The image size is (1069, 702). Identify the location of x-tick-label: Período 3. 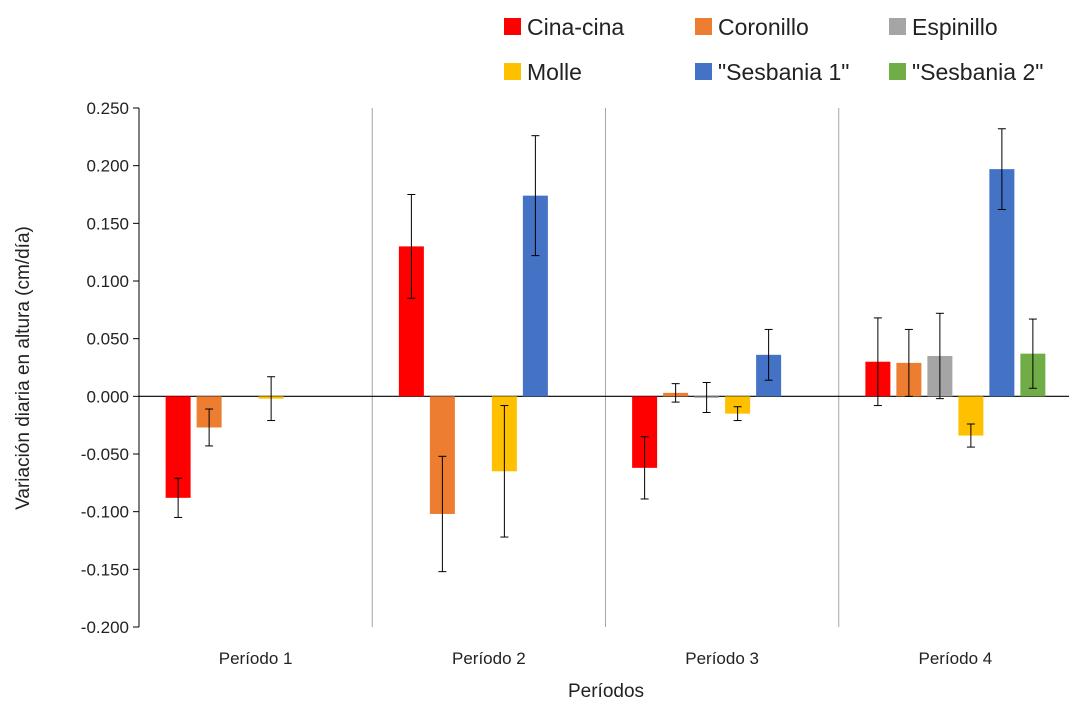
(722, 658).